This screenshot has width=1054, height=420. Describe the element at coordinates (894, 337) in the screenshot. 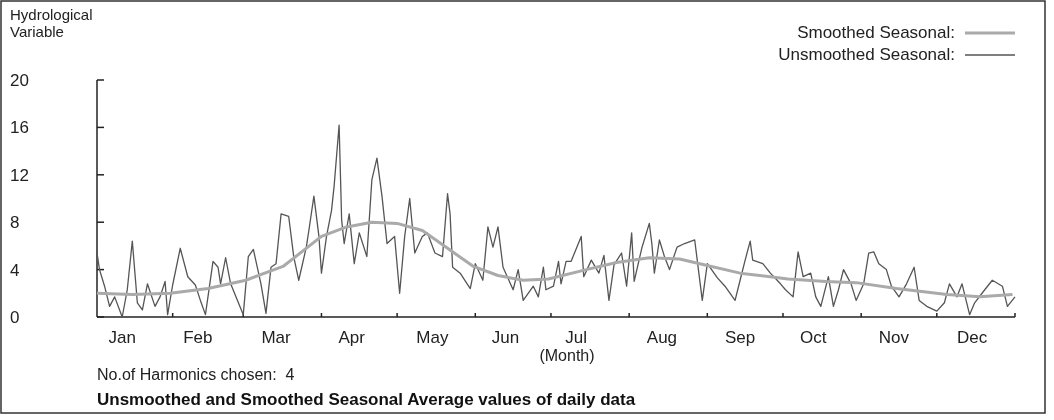

I see `x-tick-label: Nov` at that location.